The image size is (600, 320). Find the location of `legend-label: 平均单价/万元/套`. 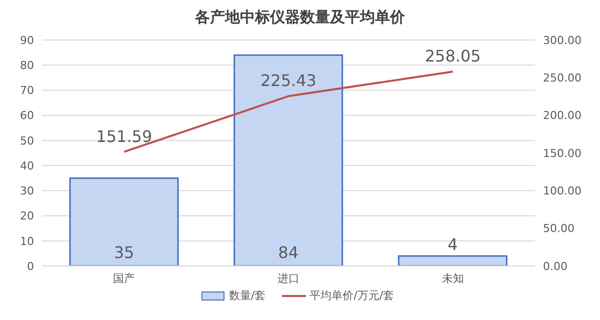

legend-label: 平均单价/万元/套 is located at coordinates (352, 295).